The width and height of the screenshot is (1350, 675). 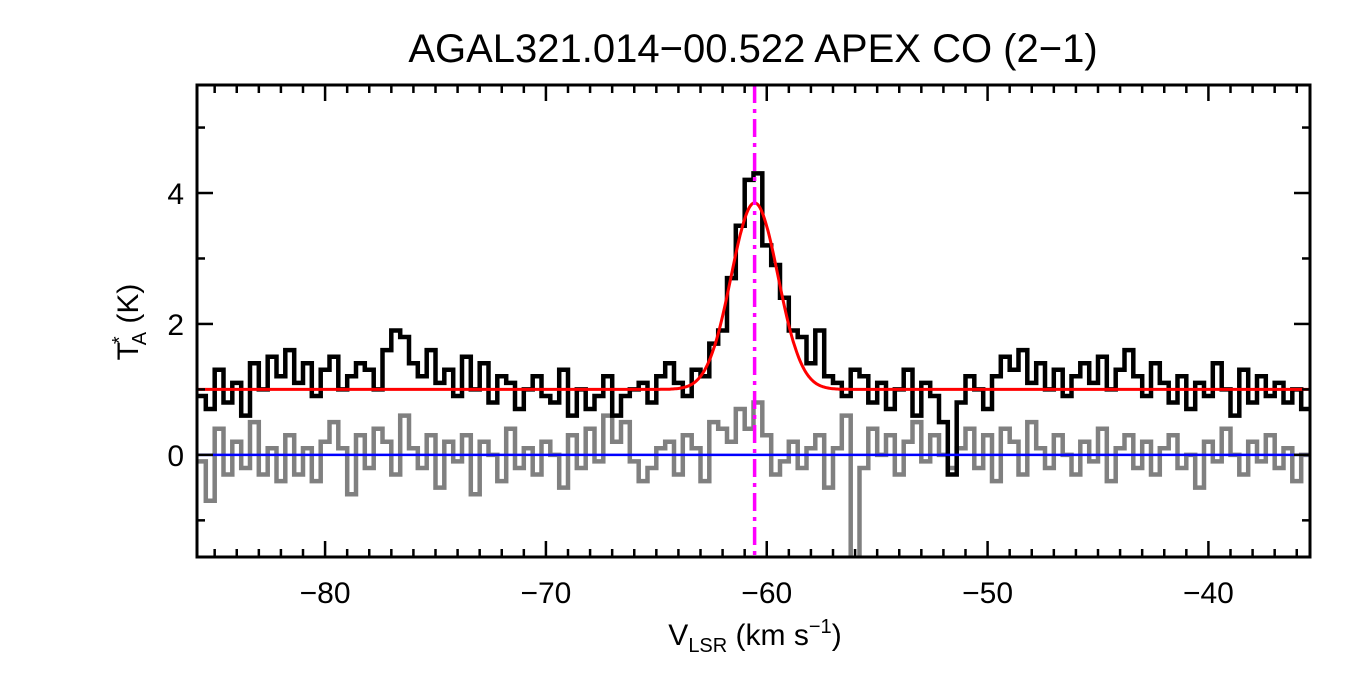 I want to click on x-label-sub: LSR, so click(x=707, y=646).